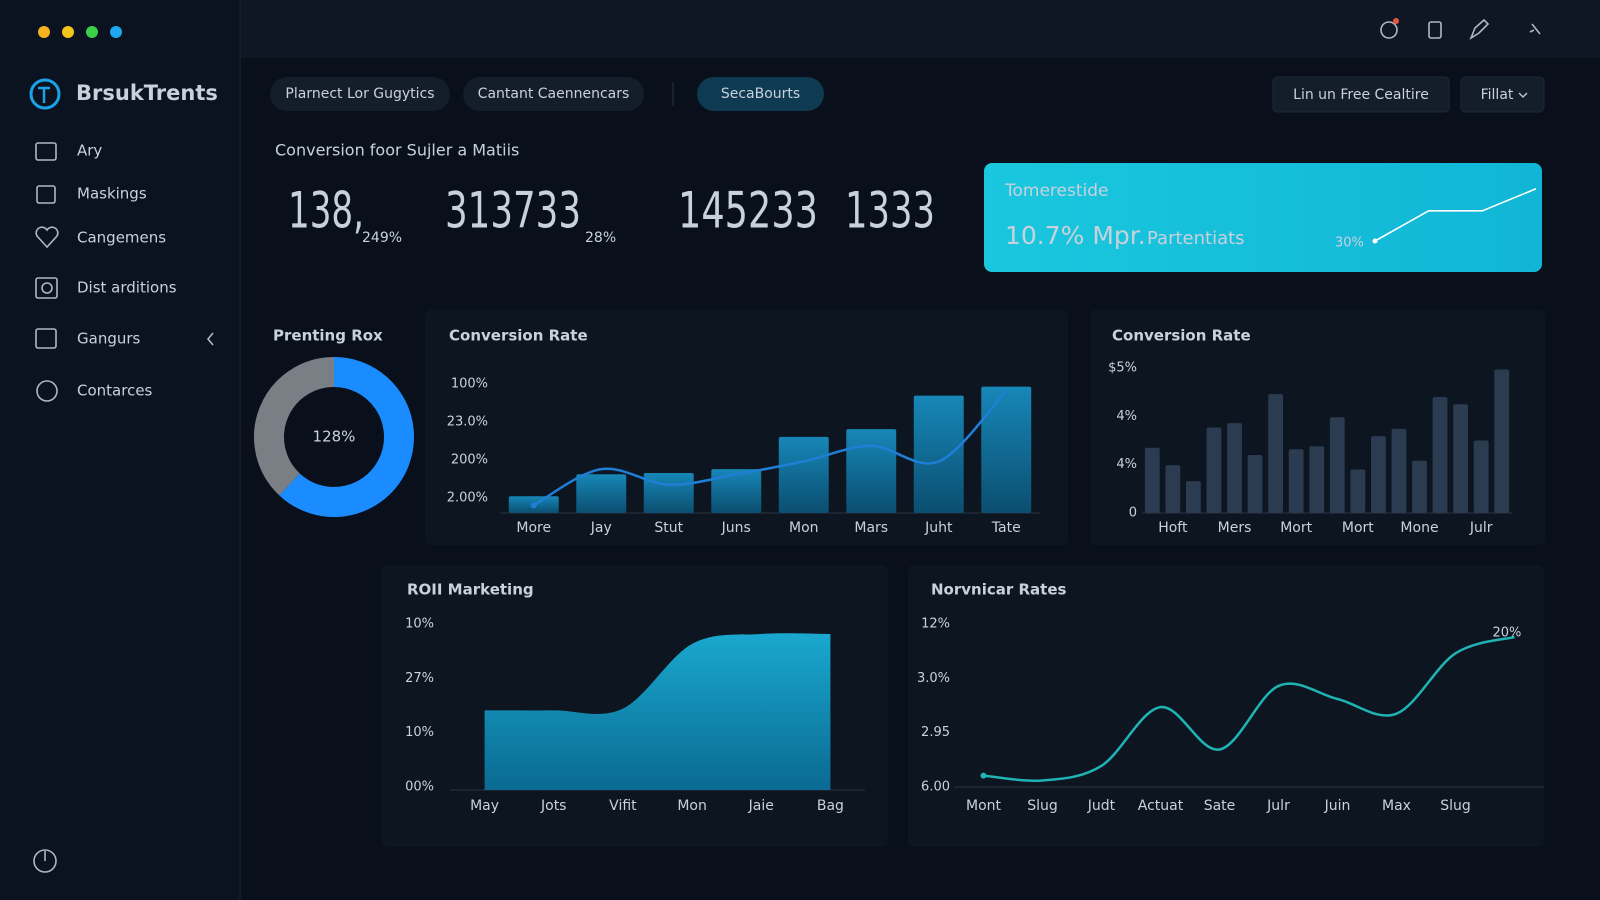 The image size is (1600, 900). Describe the element at coordinates (1161, 806) in the screenshot. I see `x-axis-label: Actuat` at that location.